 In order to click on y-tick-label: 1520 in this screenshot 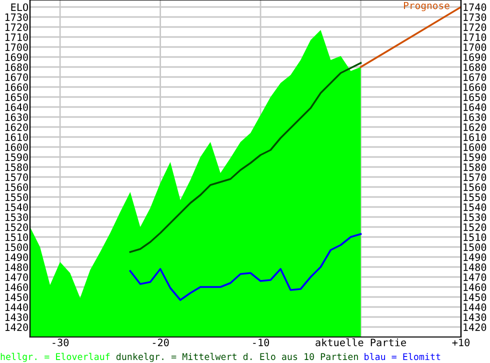, I will do `click(16, 227)`.